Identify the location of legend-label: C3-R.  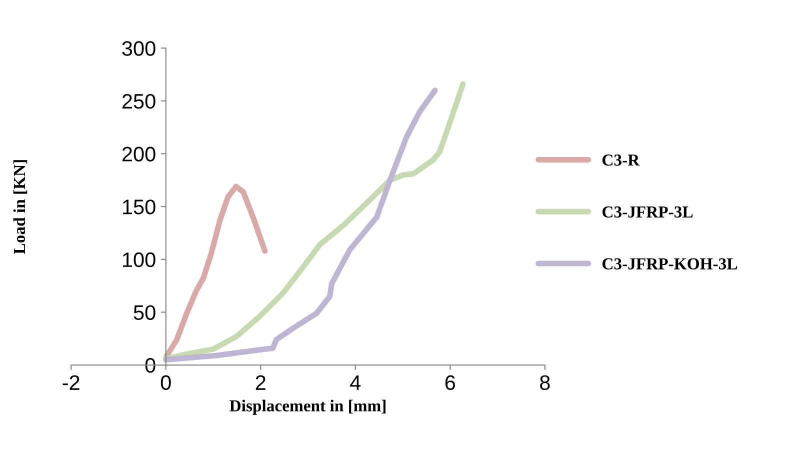
(621, 160).